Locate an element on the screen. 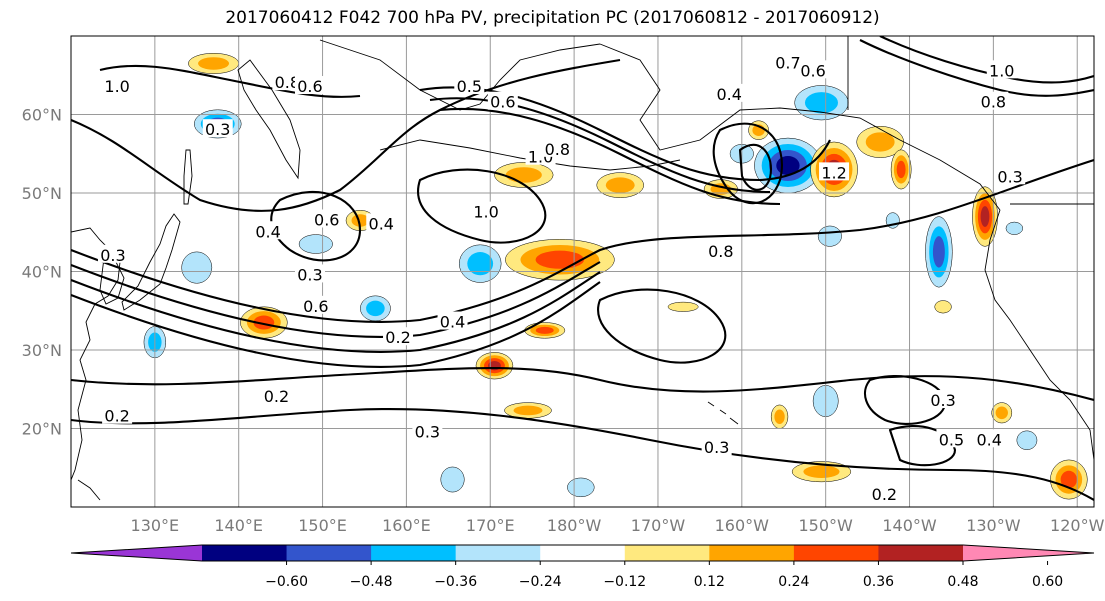  colorbar-tick-label: −0.60 is located at coordinates (286, 582).